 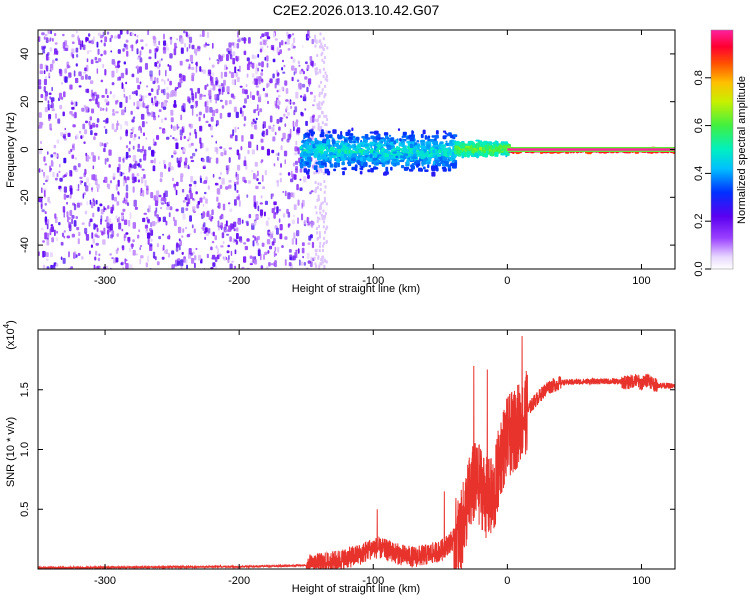 What do you see at coordinates (722, 149) in the screenshot?
I see `colorbar-gradient` at bounding box center [722, 149].